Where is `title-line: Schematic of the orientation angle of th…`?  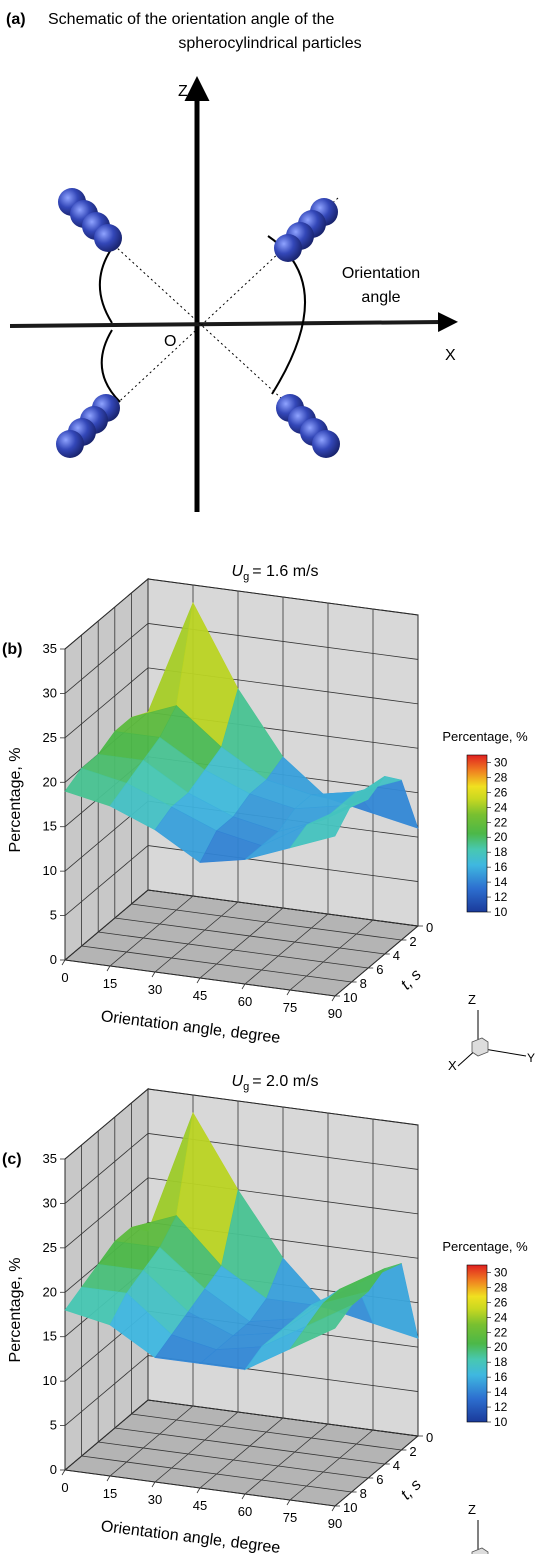 title-line: Schematic of the orientation angle of th… is located at coordinates (191, 19).